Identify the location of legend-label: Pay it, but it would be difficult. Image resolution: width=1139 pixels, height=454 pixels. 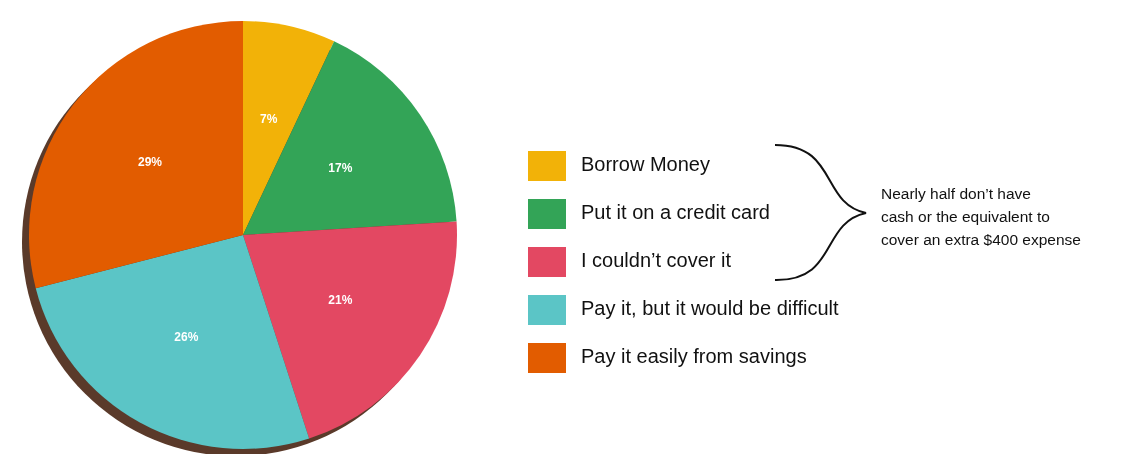
(710, 308).